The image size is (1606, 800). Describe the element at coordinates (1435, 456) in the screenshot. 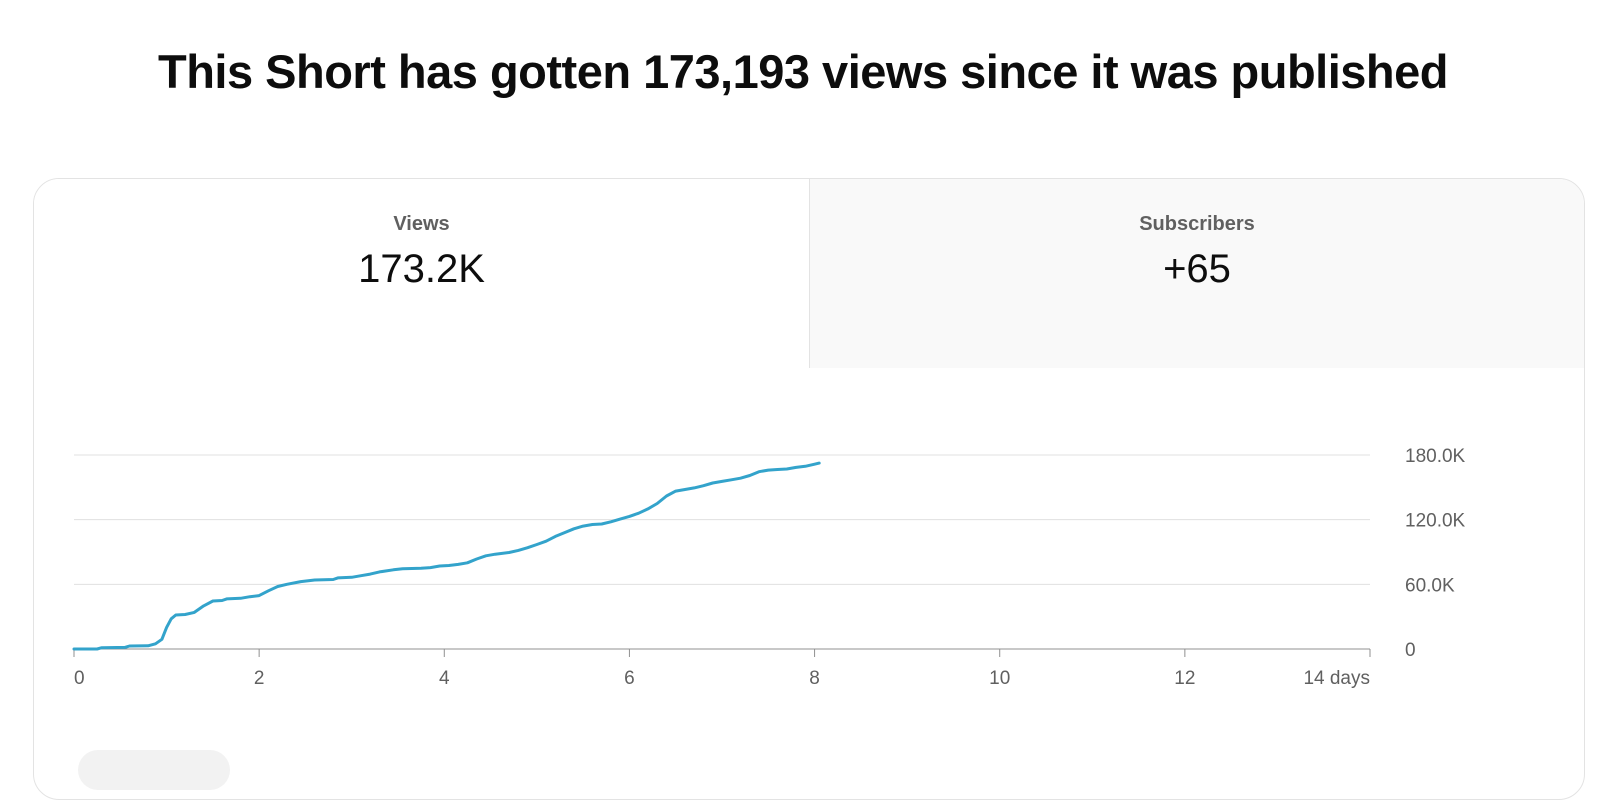

I see `y-tick-label-3: 180.0K` at that location.